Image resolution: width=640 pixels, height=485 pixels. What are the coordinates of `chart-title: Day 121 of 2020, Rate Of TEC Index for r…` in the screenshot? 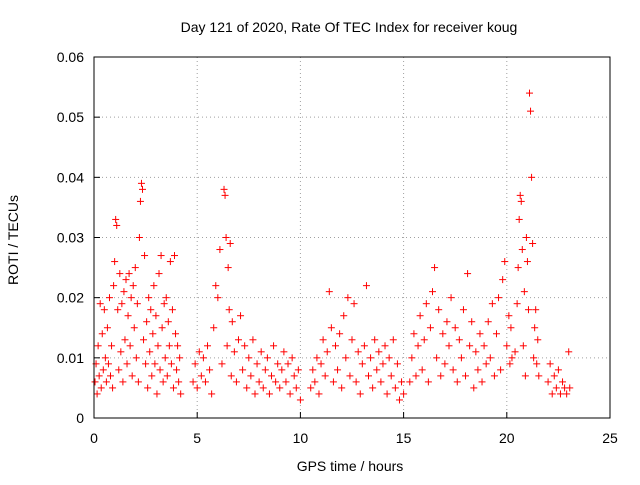 It's located at (349, 27).